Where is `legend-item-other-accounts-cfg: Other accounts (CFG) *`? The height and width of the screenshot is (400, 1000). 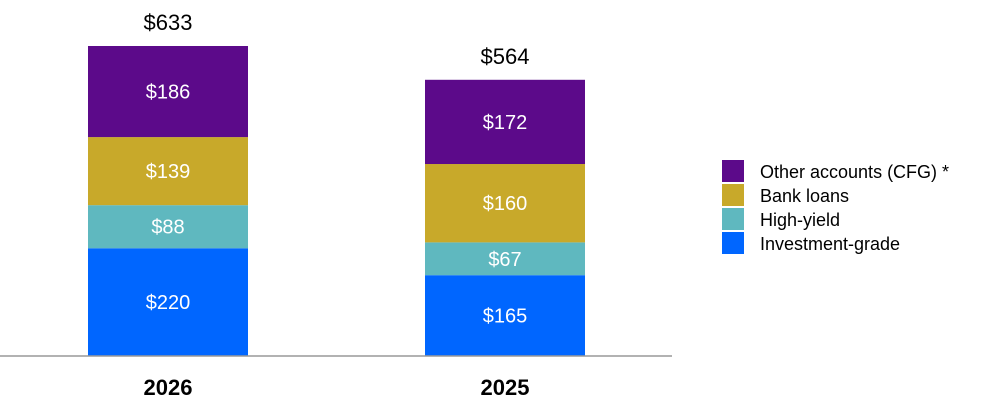
legend-item-other-accounts-cfg: Other accounts (CFG) * is located at coordinates (835, 171).